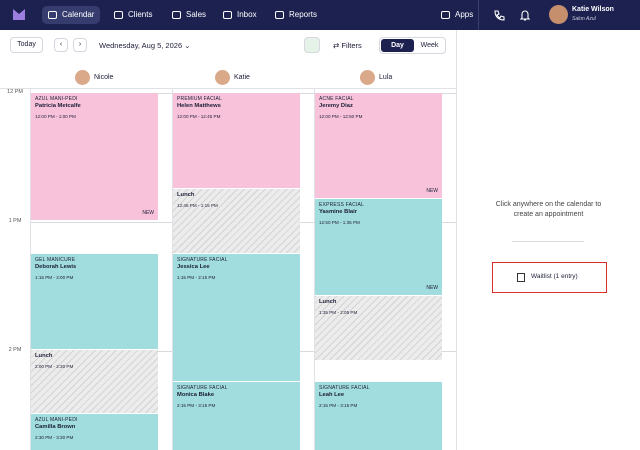  Describe the element at coordinates (104, 77) in the screenshot. I see `staff-name: Nicole` at that location.